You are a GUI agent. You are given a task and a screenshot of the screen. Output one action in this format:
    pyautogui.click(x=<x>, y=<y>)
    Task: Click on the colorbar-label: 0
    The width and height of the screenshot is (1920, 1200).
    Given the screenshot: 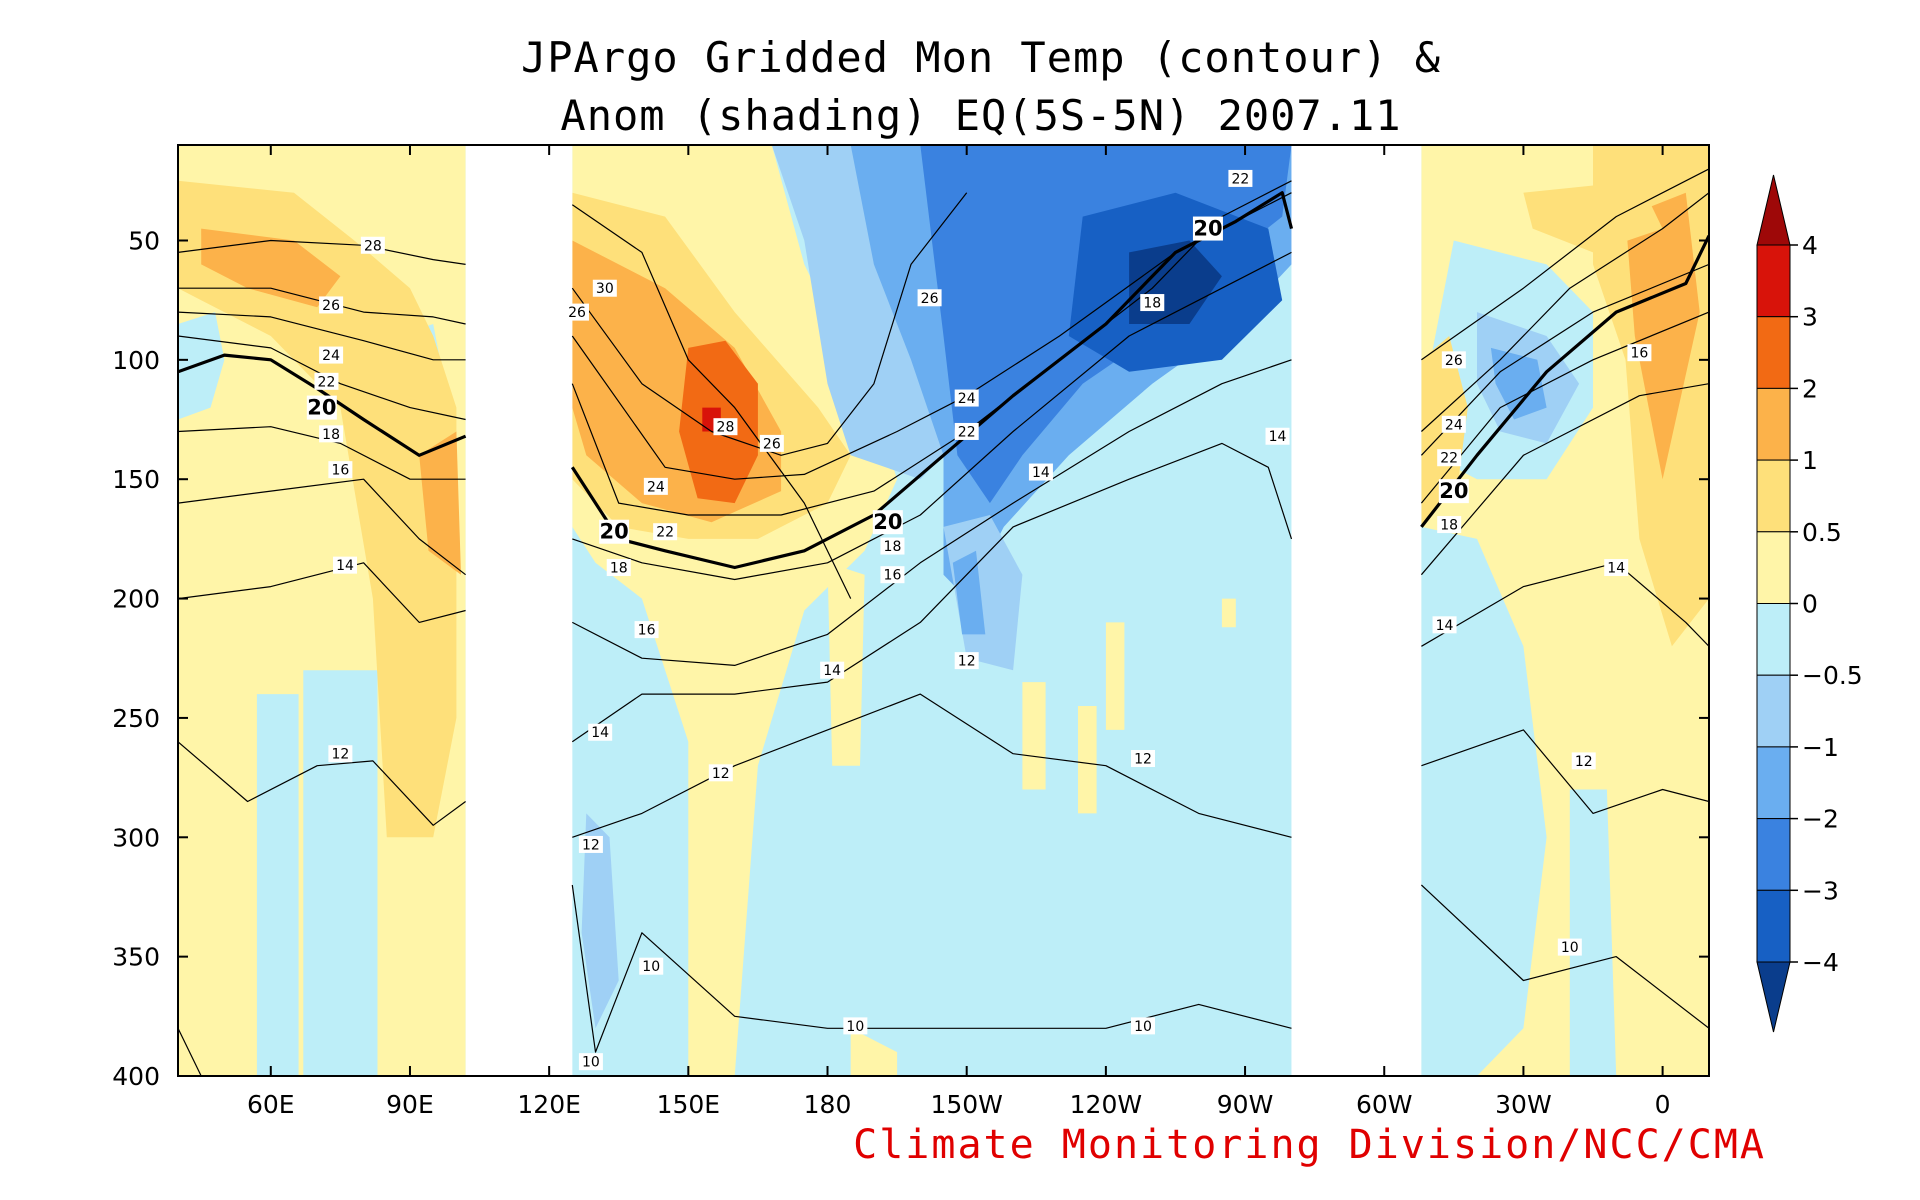 What is the action you would take?
    pyautogui.click(x=1810, y=604)
    